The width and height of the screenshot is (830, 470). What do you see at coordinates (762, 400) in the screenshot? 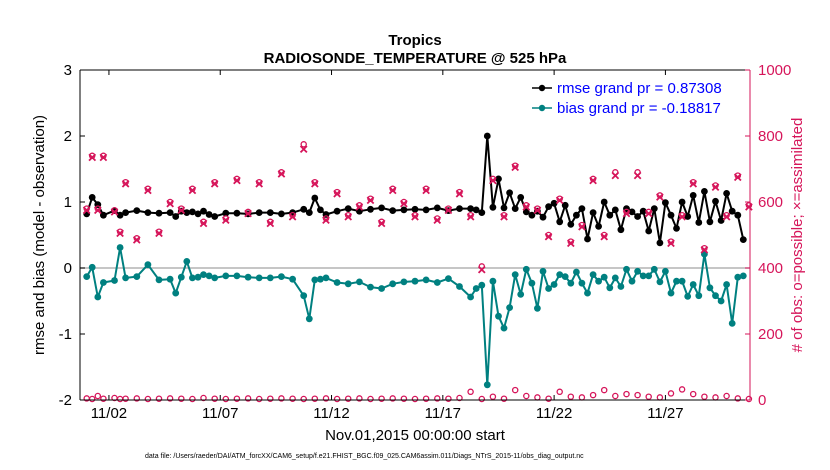
I see `y-right-tick-label: 0` at bounding box center [762, 400].